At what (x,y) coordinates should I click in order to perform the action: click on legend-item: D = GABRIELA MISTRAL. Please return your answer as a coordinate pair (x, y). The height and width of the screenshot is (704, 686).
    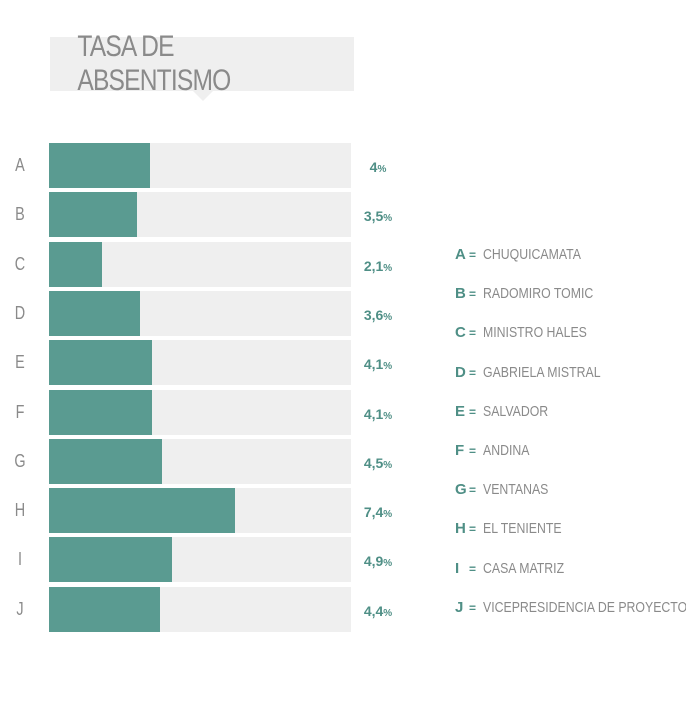
    Looking at the image, I should click on (540, 372).